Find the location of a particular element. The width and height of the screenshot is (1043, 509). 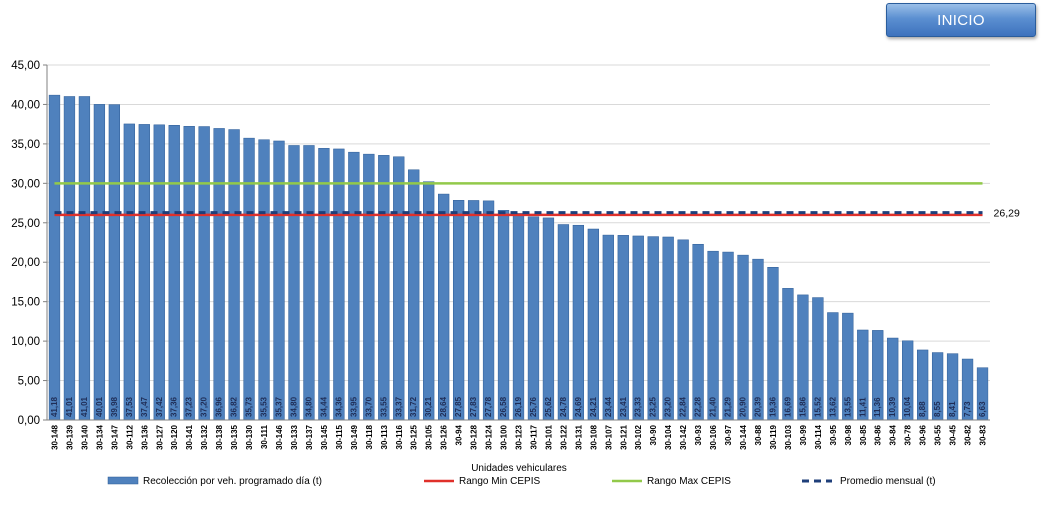

data-label: 22,84 is located at coordinates (683, 406).